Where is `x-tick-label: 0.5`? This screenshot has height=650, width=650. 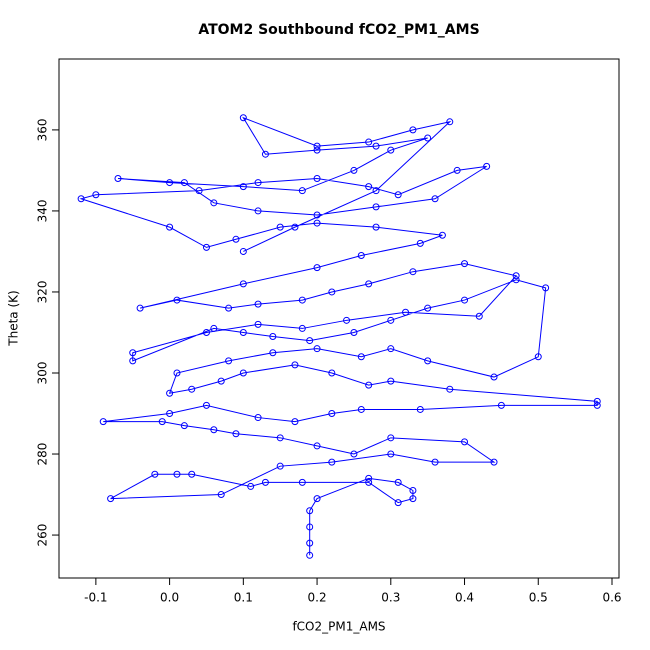
x-tick-label: 0.5 is located at coordinates (538, 598).